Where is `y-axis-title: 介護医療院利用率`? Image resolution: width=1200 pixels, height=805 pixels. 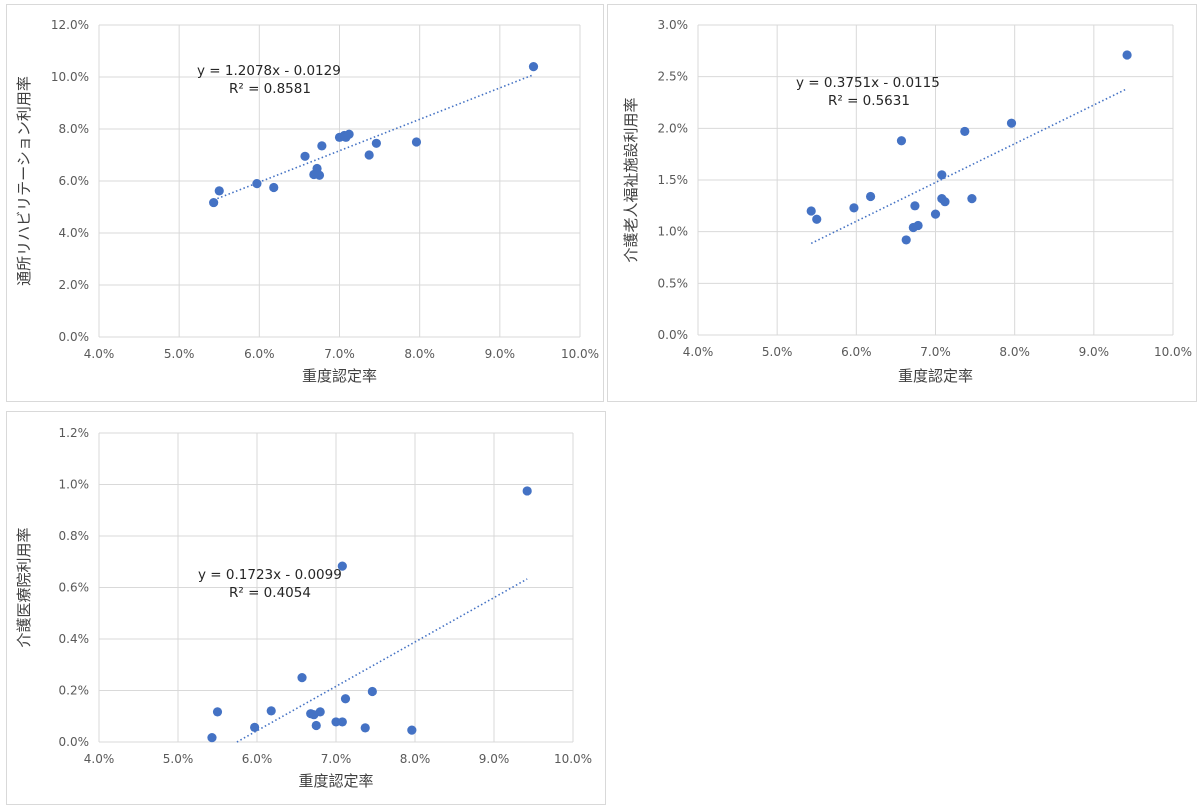 y-axis-title: 介護医療院利用率 is located at coordinates (24, 587).